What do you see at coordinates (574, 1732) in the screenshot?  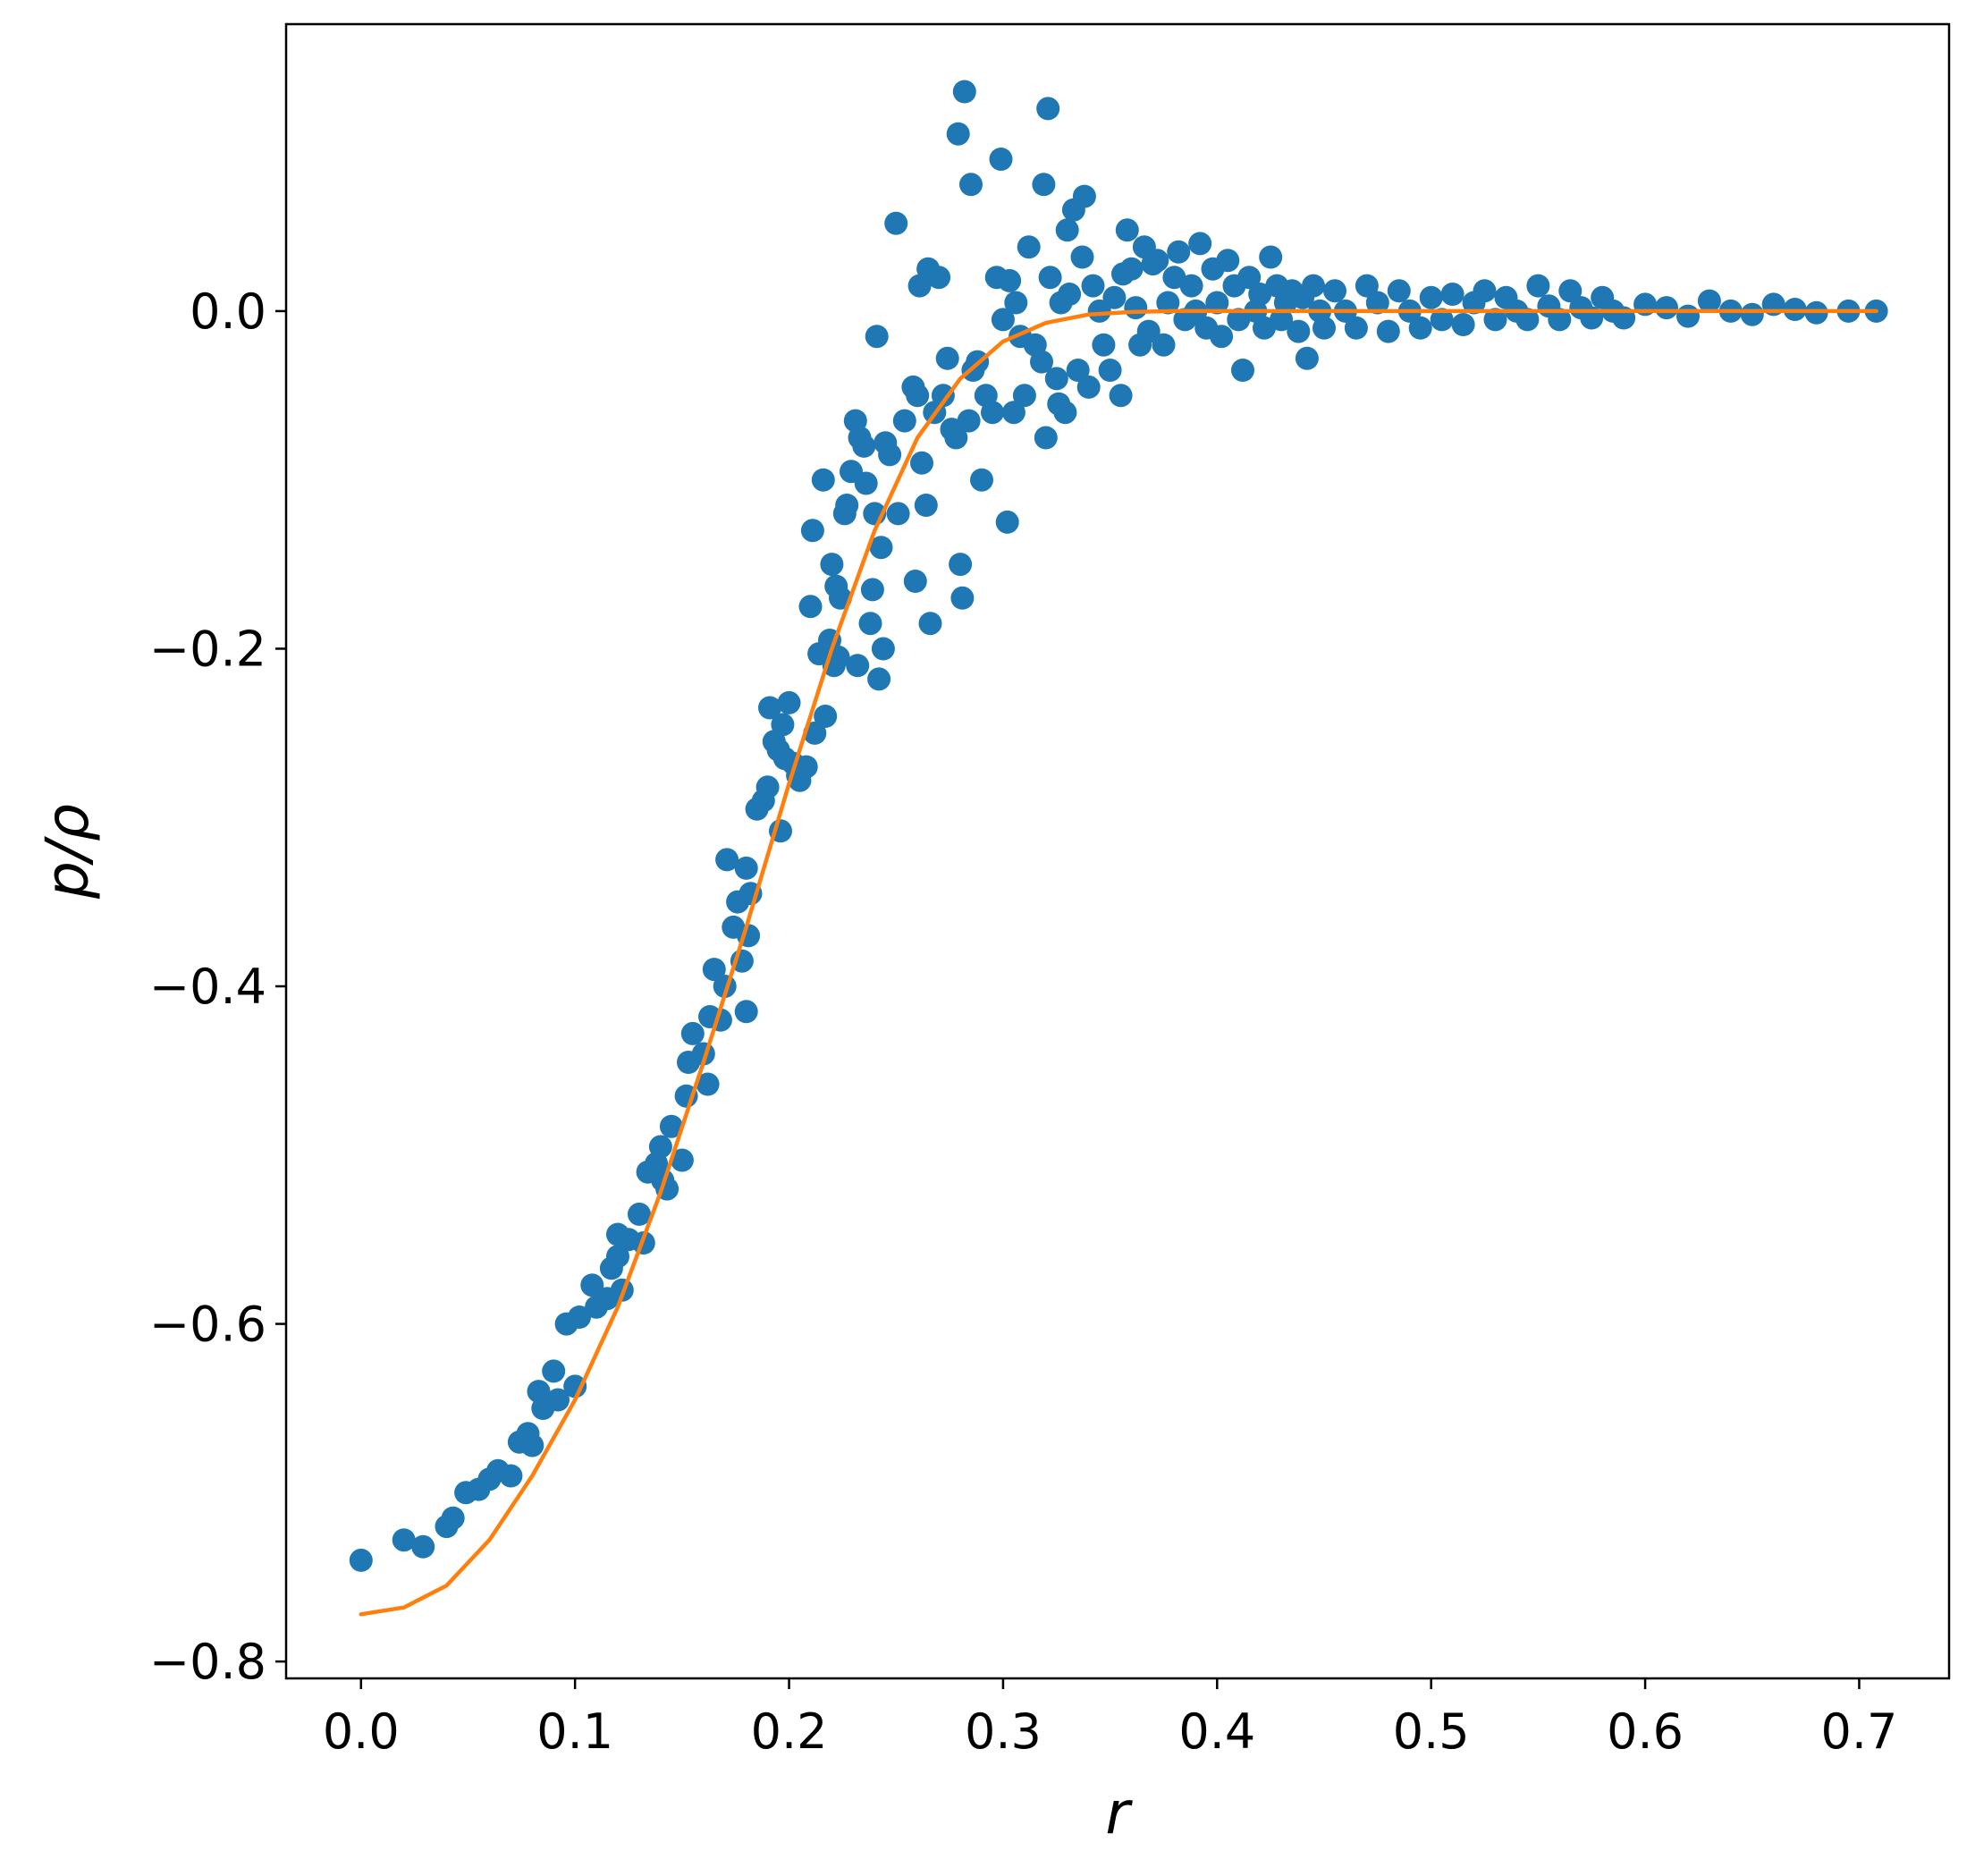 I see `x-tick-label: 0.1` at bounding box center [574, 1732].